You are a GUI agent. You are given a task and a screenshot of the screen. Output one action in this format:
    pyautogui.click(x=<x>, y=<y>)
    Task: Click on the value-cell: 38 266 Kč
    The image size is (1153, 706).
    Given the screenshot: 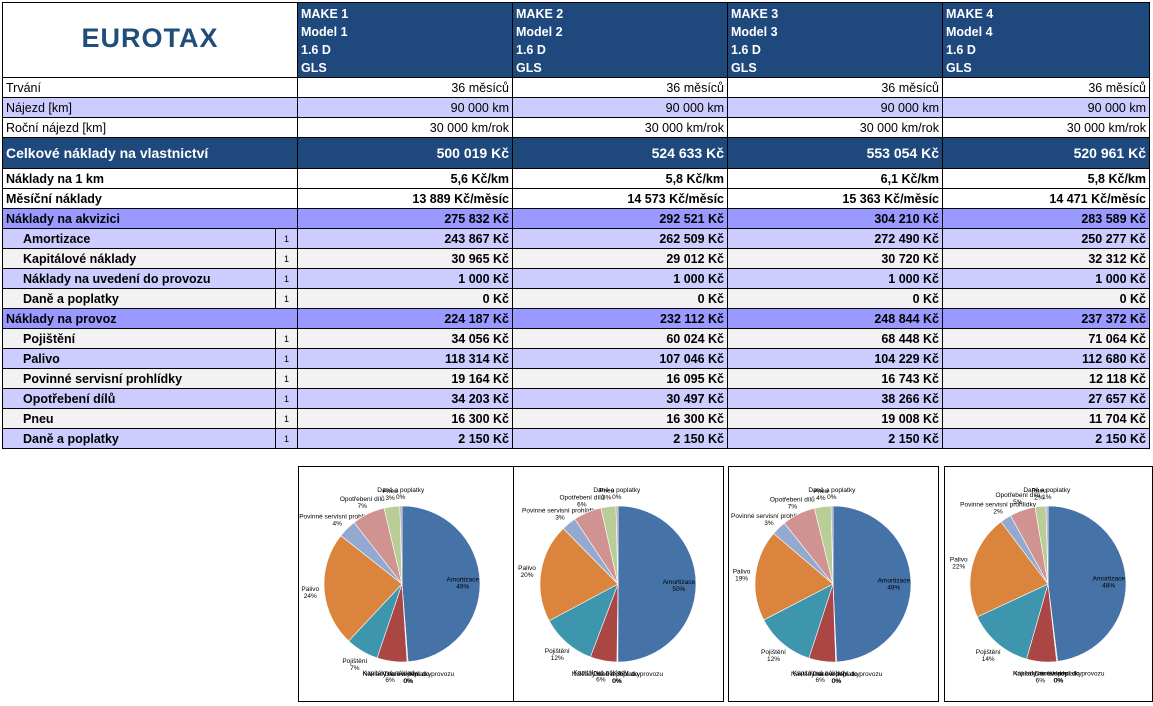 What is the action you would take?
    pyautogui.click(x=835, y=398)
    